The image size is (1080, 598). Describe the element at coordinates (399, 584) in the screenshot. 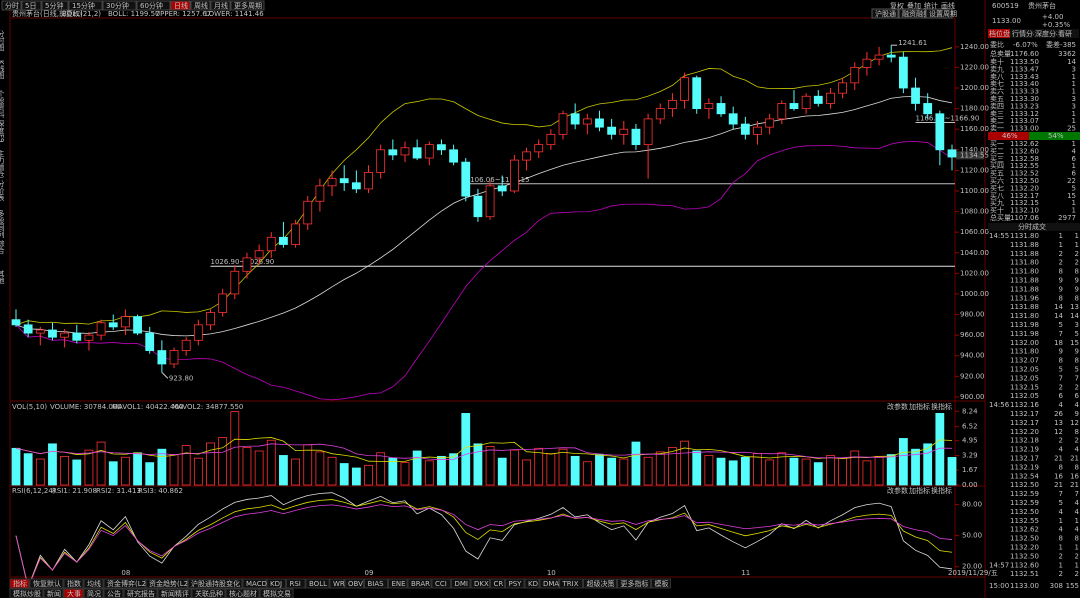

I see `tab-label: ENE` at that location.